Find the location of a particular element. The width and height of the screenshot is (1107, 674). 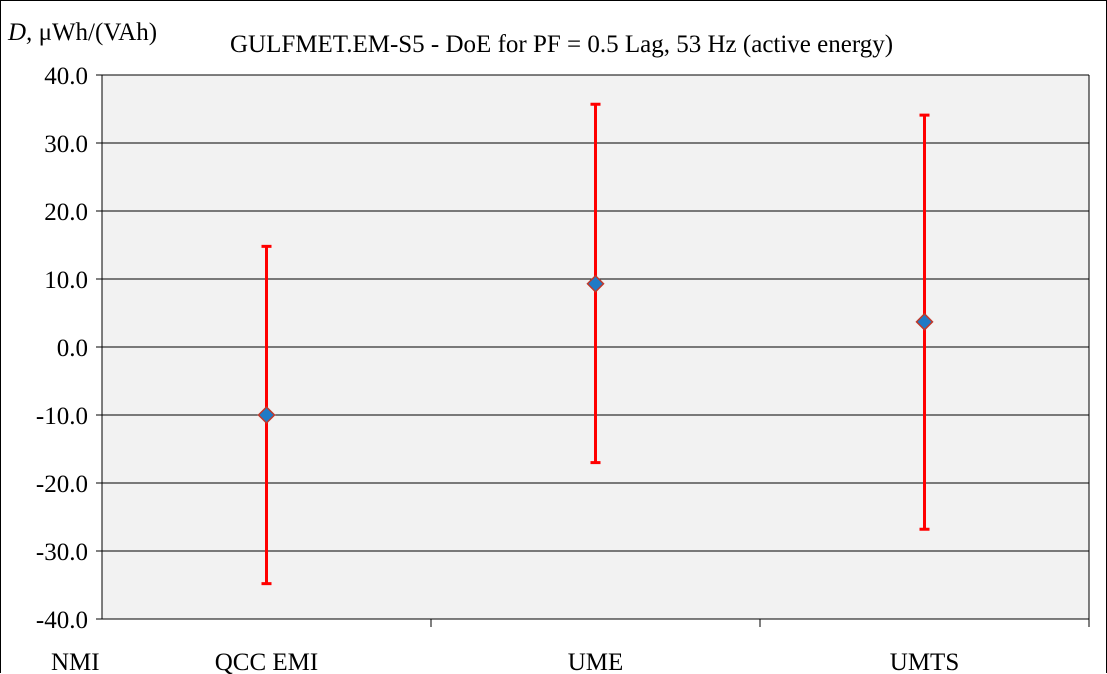

y-tick-labels: 40.0 30.0 20.0 10.0 0.0 -10.0 -20.0 -30.0 -40.0 is located at coordinates (62, 348).